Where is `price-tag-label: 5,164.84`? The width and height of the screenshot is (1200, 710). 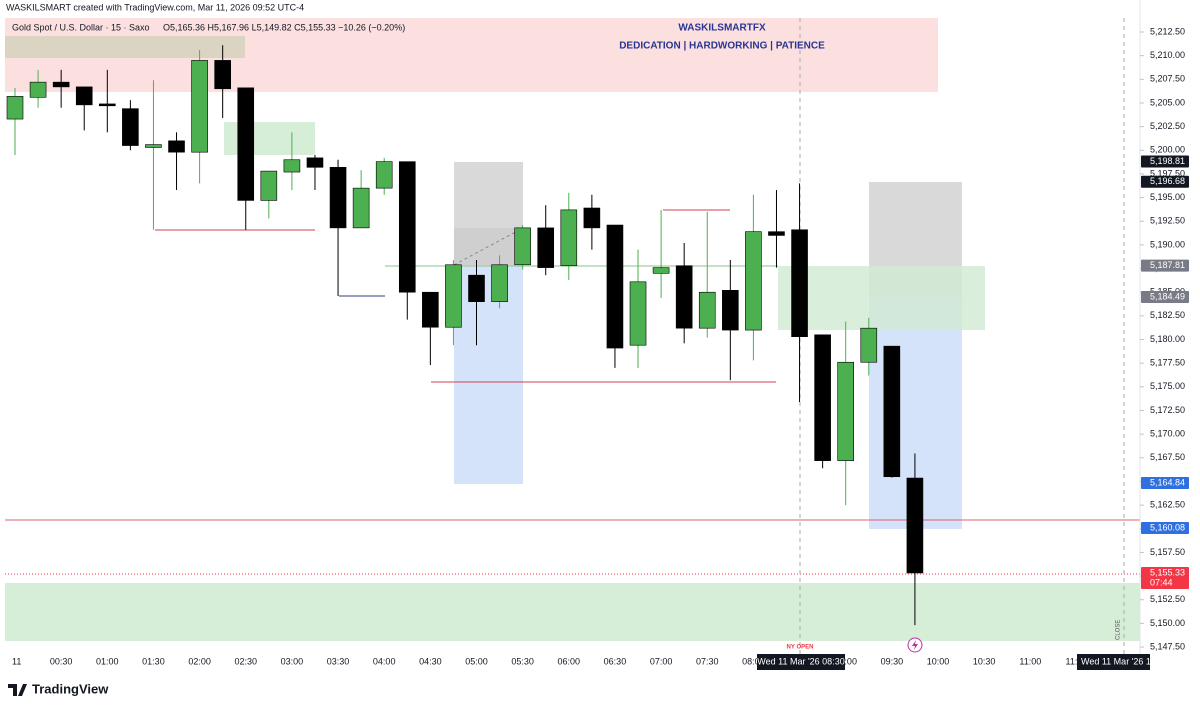
price-tag-label: 5,164.84 is located at coordinates (1167, 482).